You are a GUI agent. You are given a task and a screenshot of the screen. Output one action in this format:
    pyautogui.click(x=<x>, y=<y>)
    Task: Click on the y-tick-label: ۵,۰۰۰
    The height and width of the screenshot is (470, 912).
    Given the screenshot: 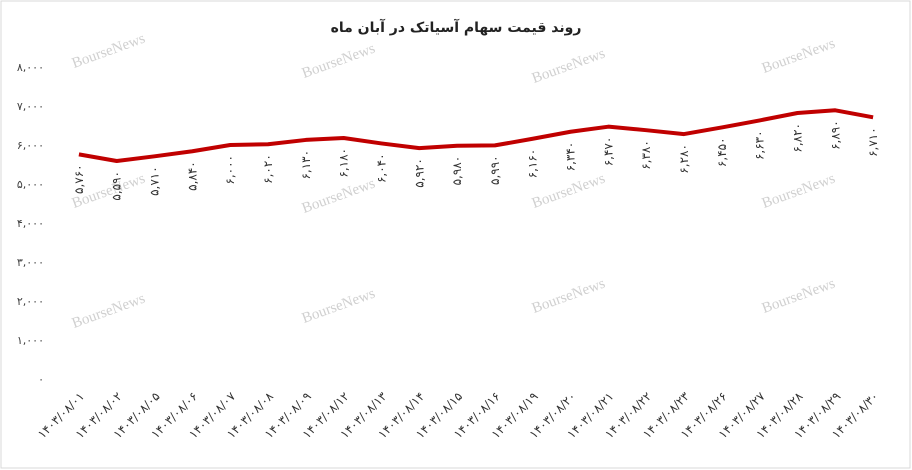 What is the action you would take?
    pyautogui.click(x=30, y=184)
    